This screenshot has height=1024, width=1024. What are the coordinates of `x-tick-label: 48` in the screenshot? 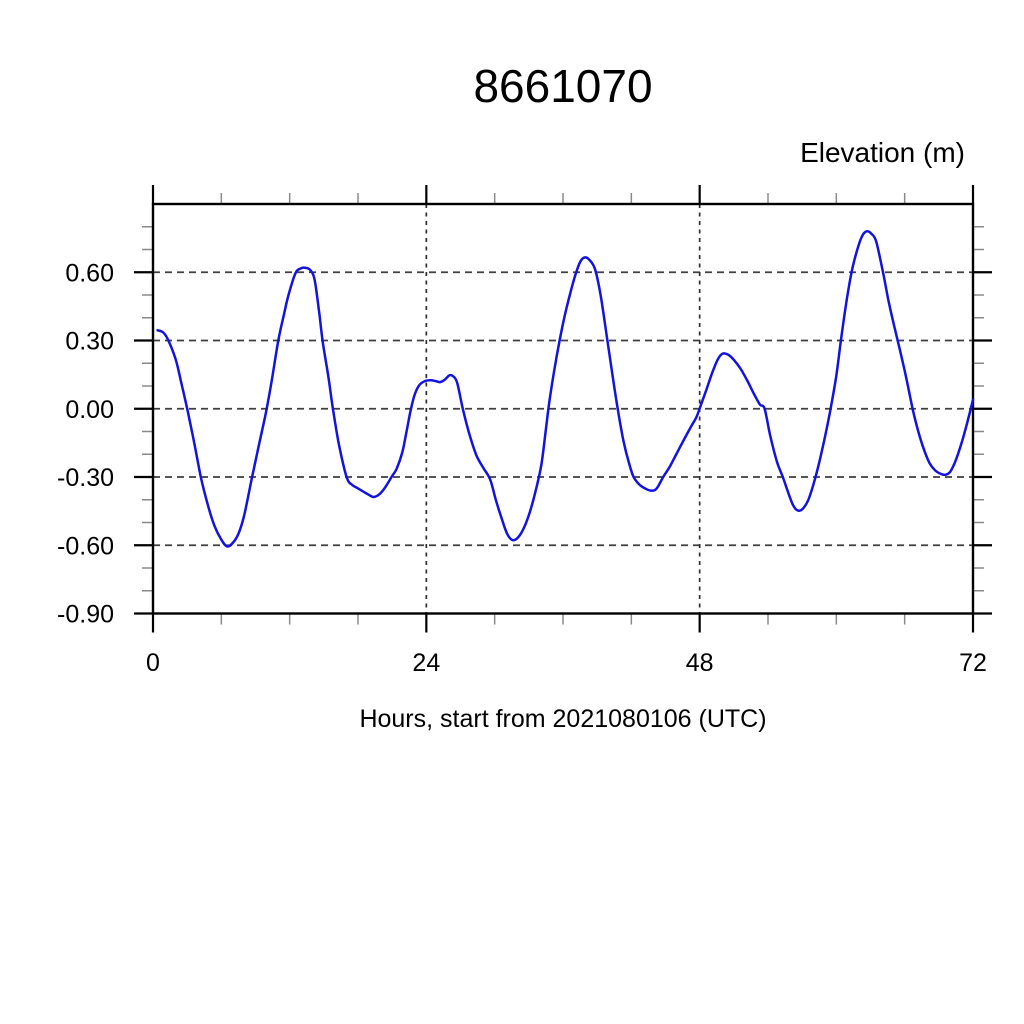 It's located at (700, 663).